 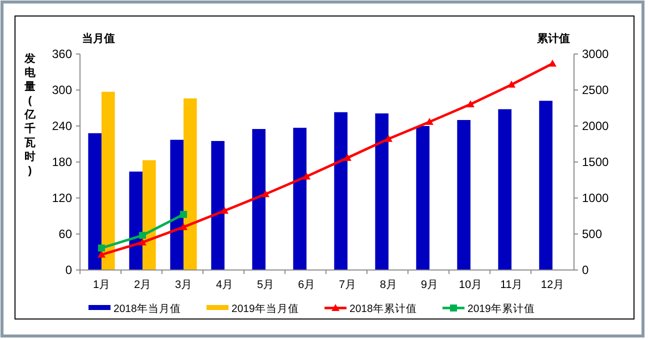 I want to click on y-tick-label: 120, so click(x=62, y=198).